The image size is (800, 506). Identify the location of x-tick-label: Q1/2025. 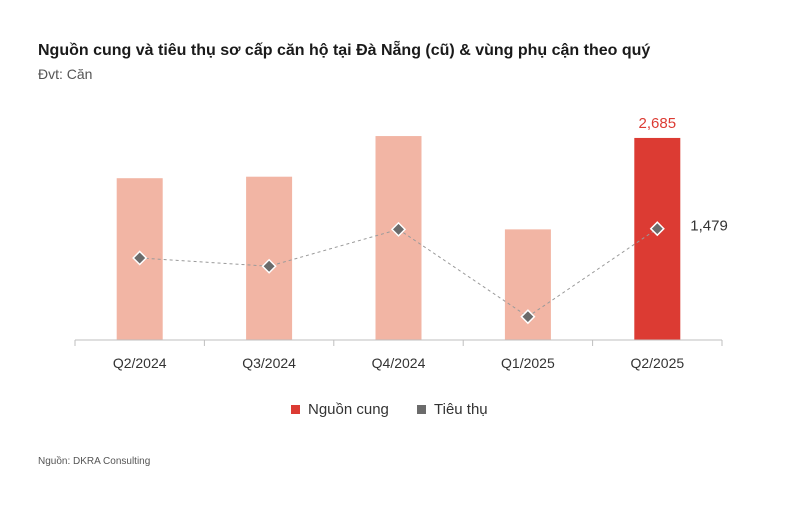
(528, 363).